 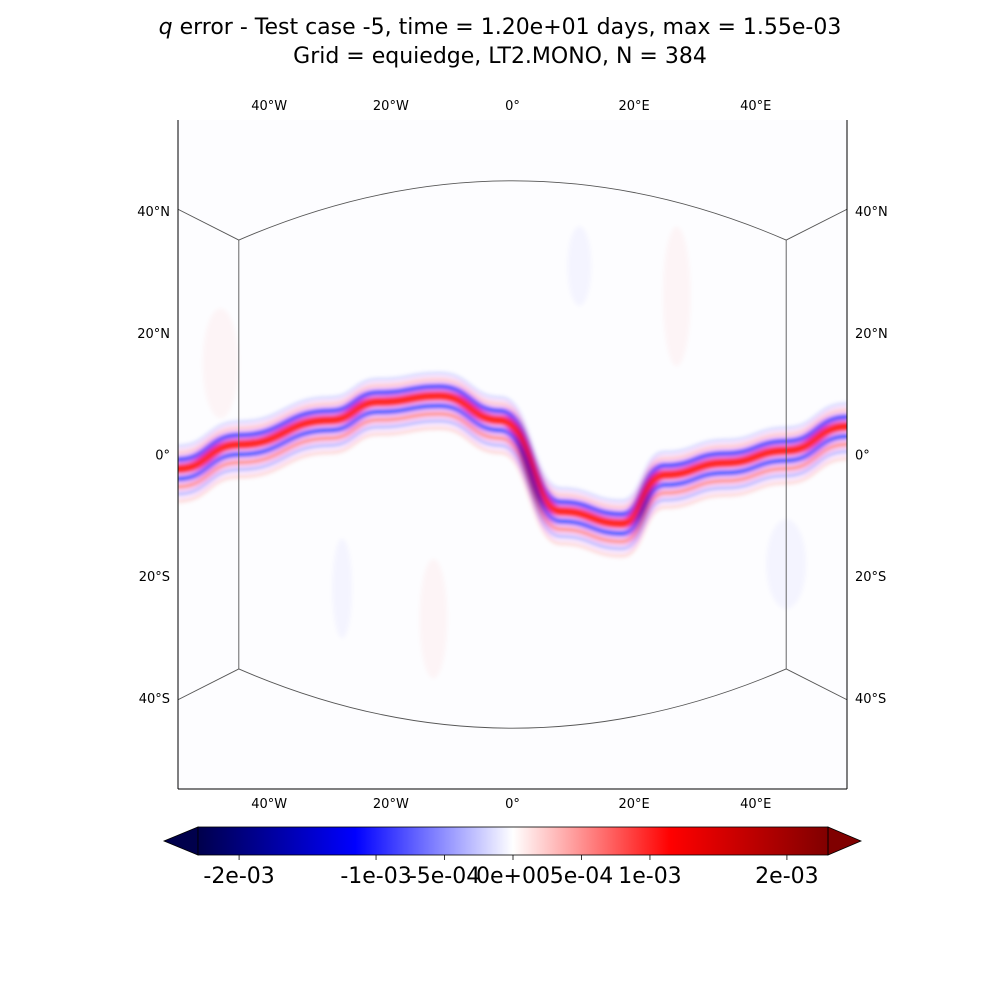 I want to click on panel-edge-ne, so click(x=816, y=224).